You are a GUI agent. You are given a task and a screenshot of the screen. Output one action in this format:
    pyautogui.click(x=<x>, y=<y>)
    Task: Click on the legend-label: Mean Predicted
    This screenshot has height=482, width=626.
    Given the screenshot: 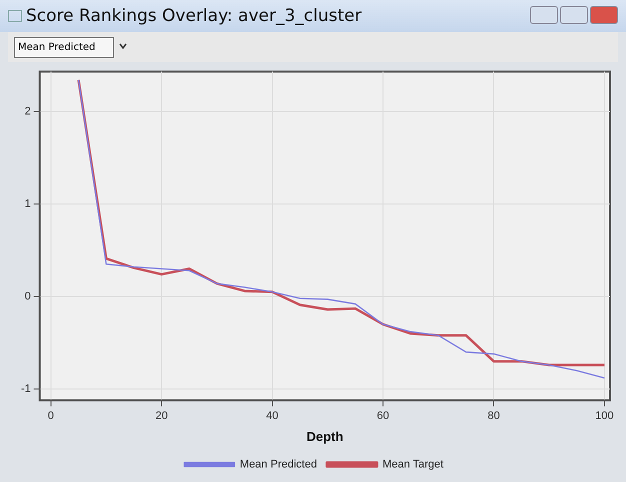 What is the action you would take?
    pyautogui.click(x=278, y=464)
    